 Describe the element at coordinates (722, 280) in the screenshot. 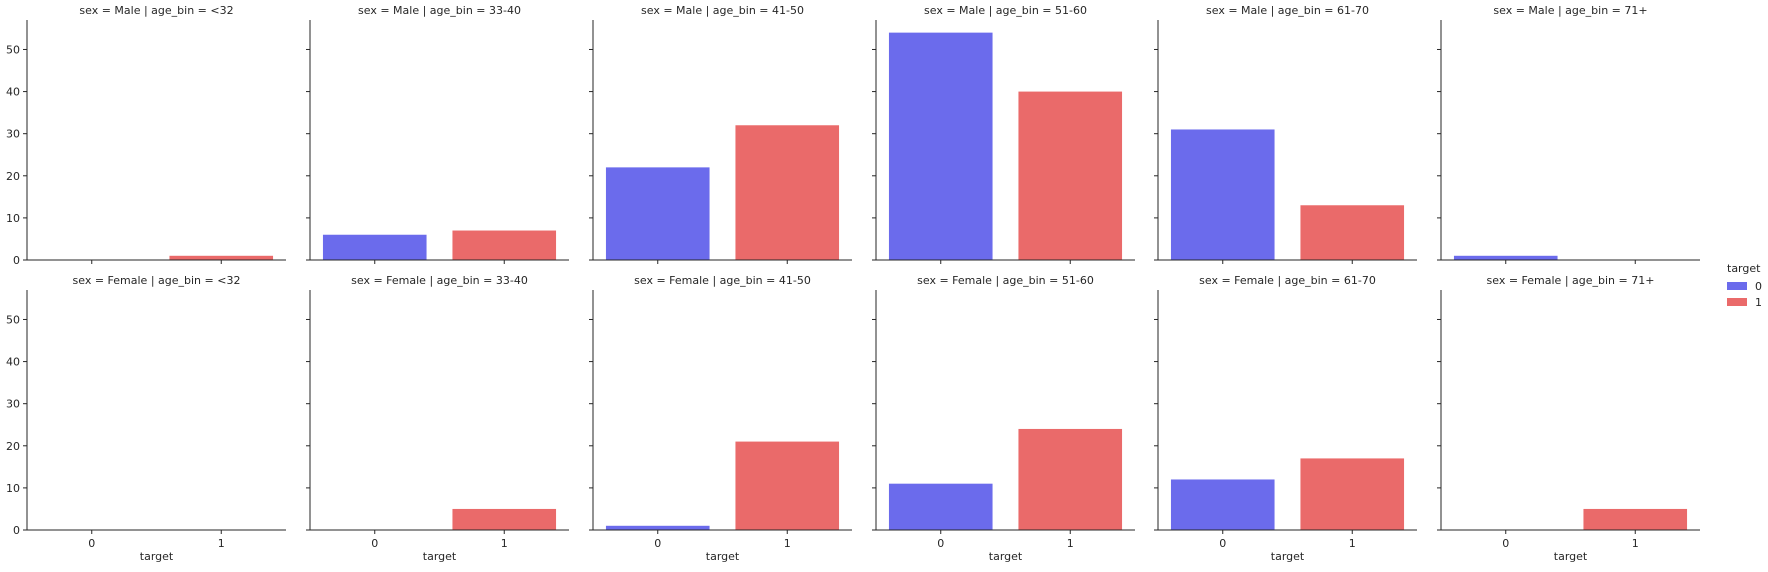

I see `panel-title: sex = Female | age_bin = 41-50` at that location.